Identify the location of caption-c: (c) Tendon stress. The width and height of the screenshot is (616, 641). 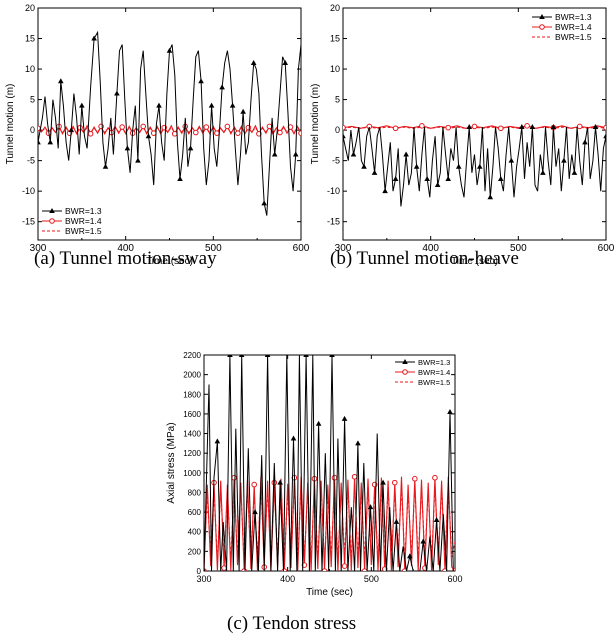
(292, 623).